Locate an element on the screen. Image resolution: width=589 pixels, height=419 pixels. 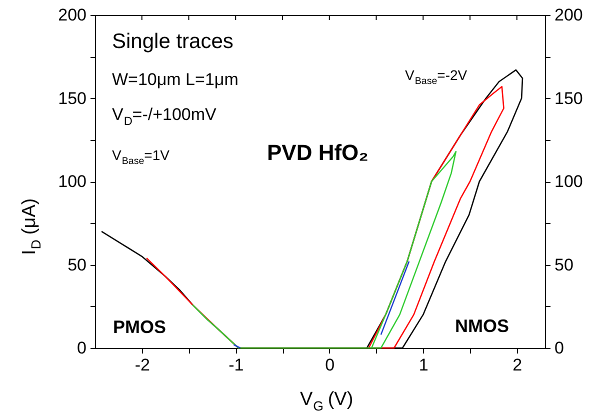
annotation: PMOS is located at coordinates (139, 327).